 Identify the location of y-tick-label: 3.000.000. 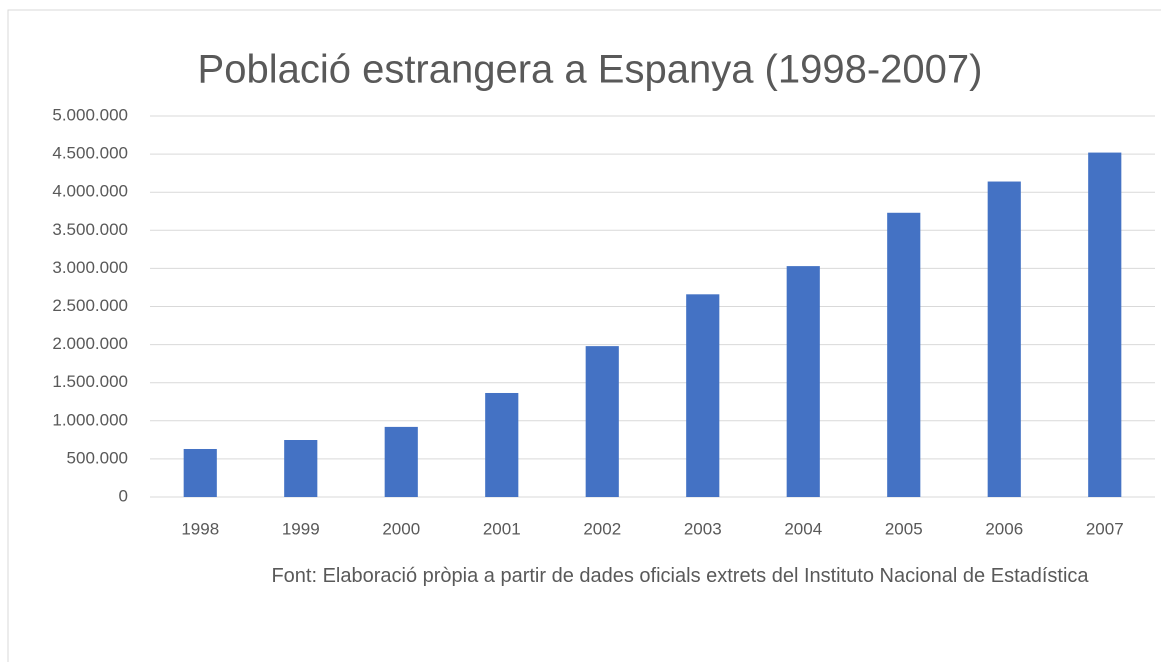
(90, 267).